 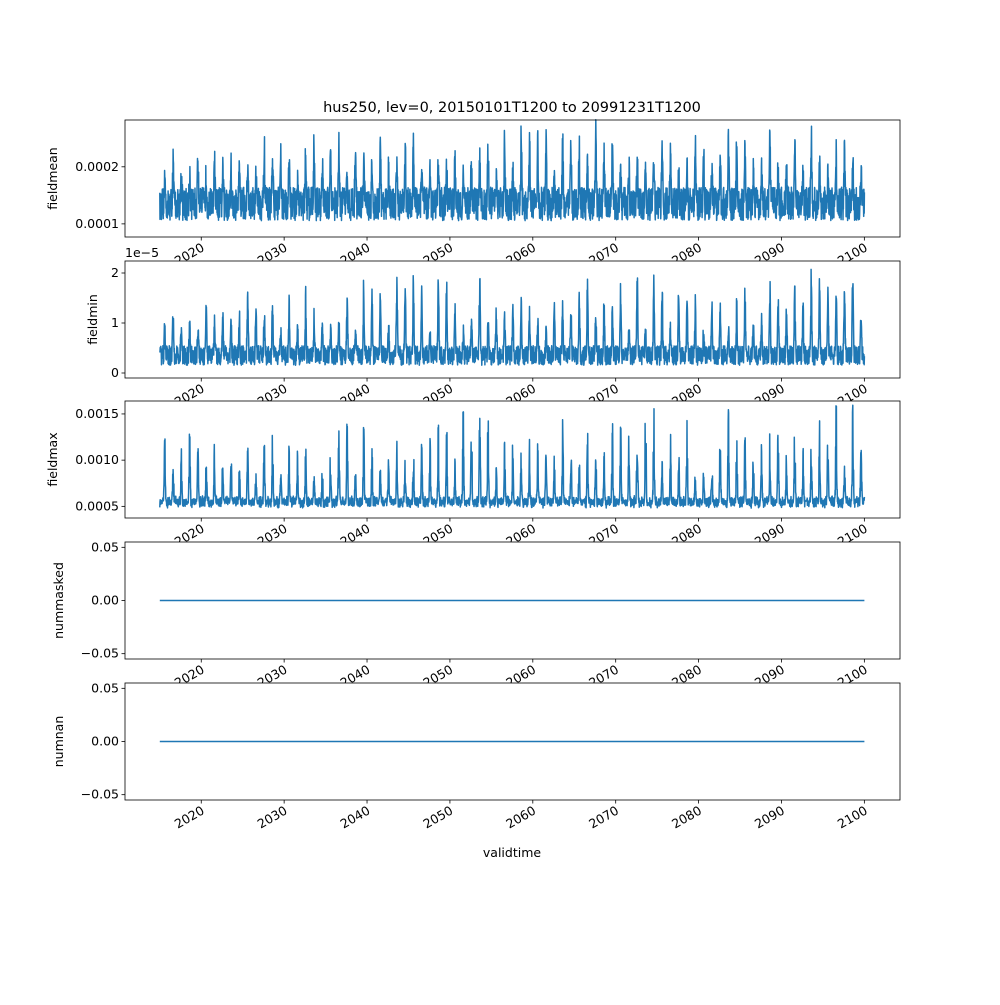 I want to click on x-tick-label: 2080, so click(x=686, y=817).